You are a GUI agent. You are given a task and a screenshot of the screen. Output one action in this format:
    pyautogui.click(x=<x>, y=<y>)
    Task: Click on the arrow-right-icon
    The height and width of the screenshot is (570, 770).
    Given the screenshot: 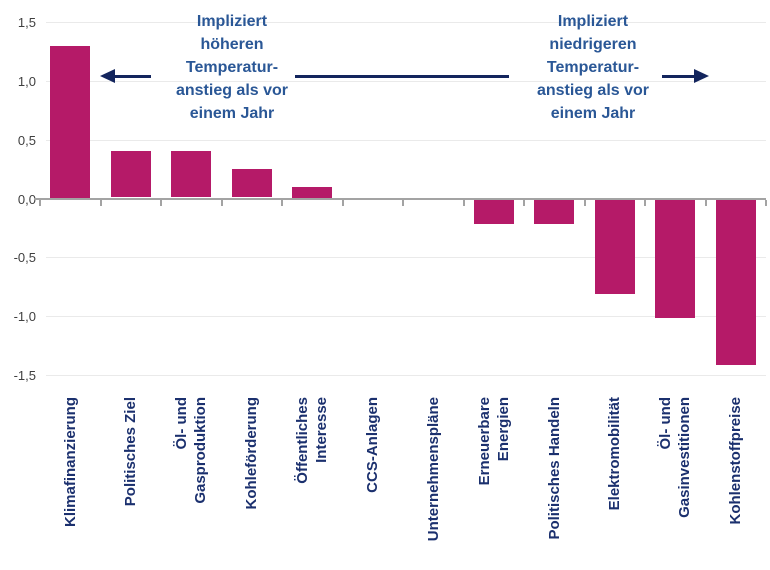 What is the action you would take?
    pyautogui.click(x=701, y=76)
    